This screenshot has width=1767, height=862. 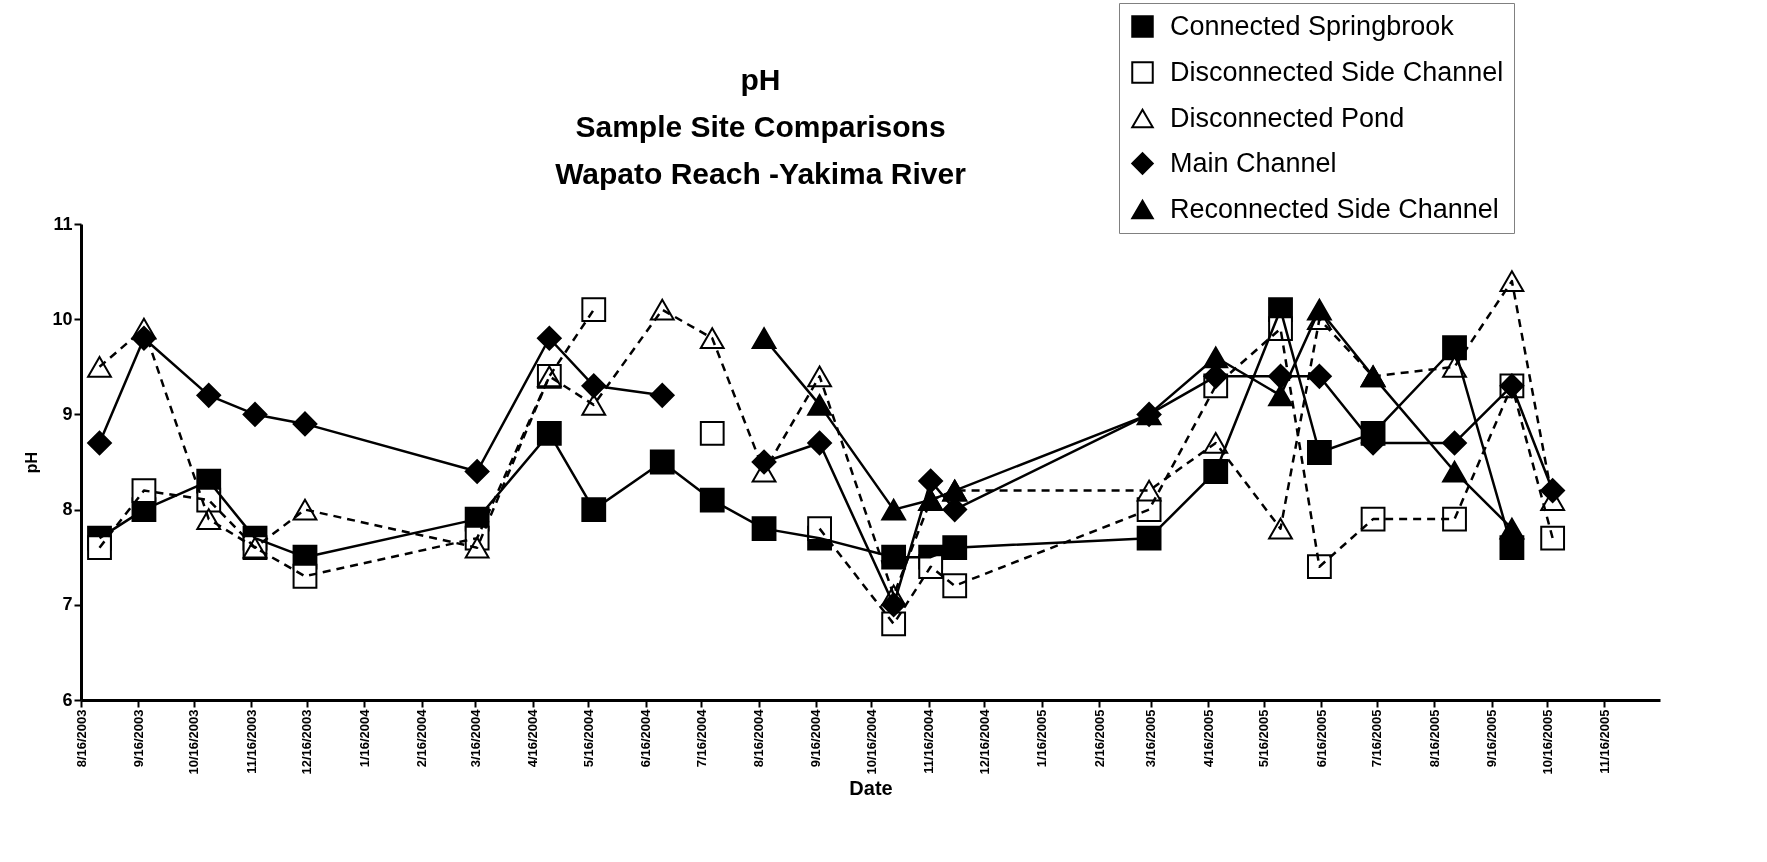 I want to click on x-tick-label: 12/16/2004, so click(x=984, y=741).